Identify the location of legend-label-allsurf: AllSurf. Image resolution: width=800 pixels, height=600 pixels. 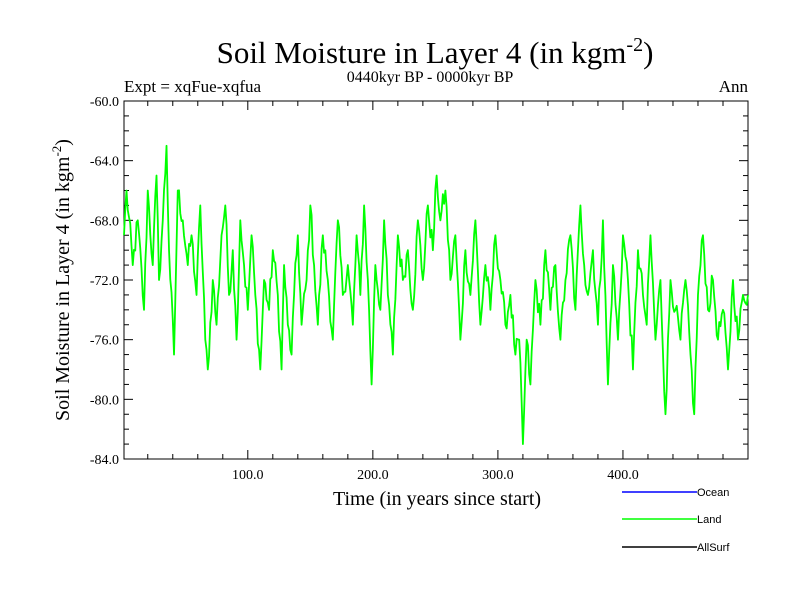
(713, 548).